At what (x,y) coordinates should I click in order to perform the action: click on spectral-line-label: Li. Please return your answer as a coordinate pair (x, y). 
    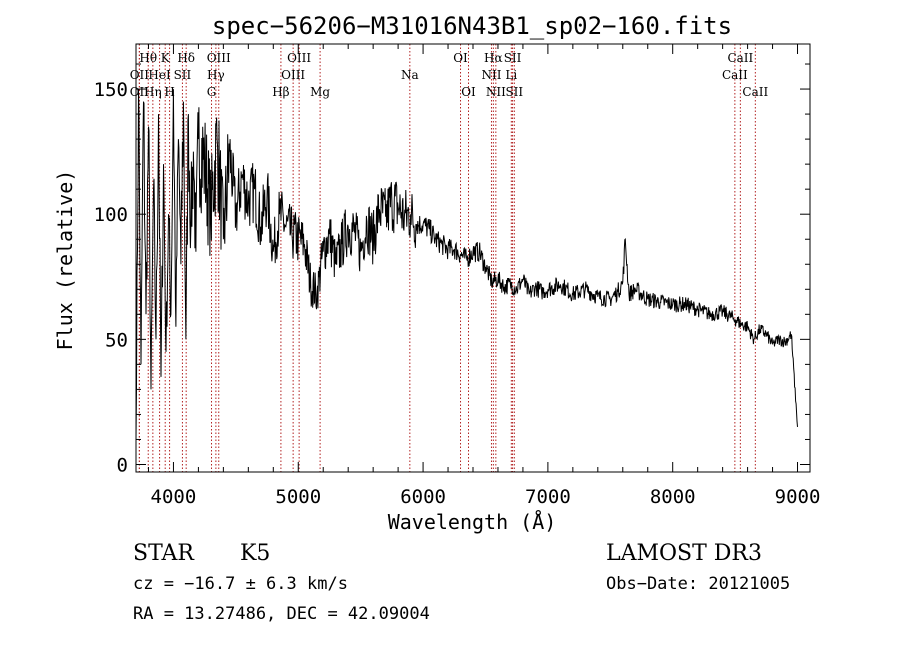
    Looking at the image, I should click on (511, 75).